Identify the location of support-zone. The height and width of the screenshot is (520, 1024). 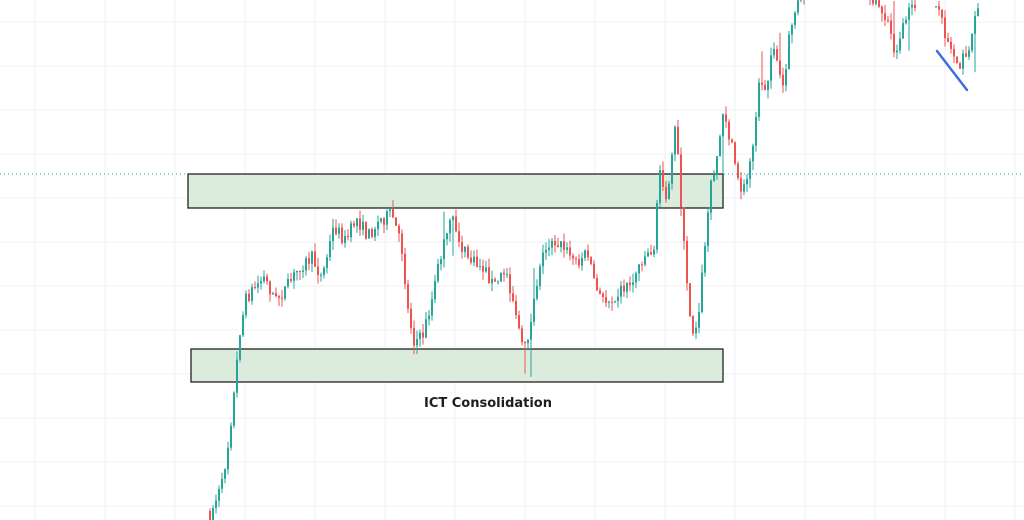
(457, 365).